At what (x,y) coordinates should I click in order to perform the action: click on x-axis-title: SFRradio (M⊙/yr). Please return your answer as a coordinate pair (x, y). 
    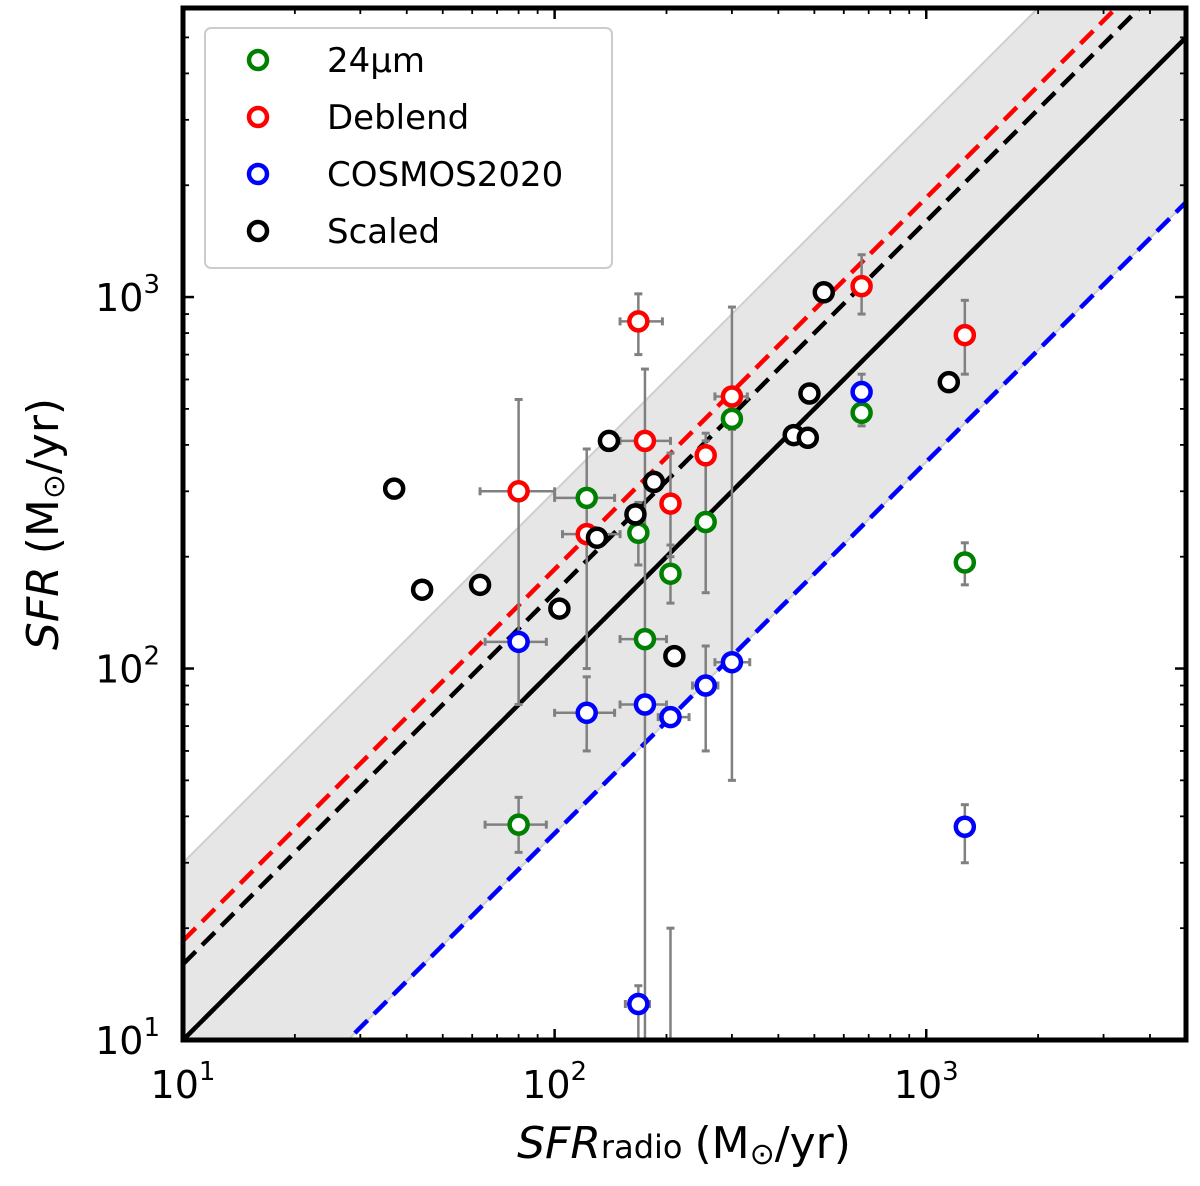
    Looking at the image, I should click on (684, 1145).